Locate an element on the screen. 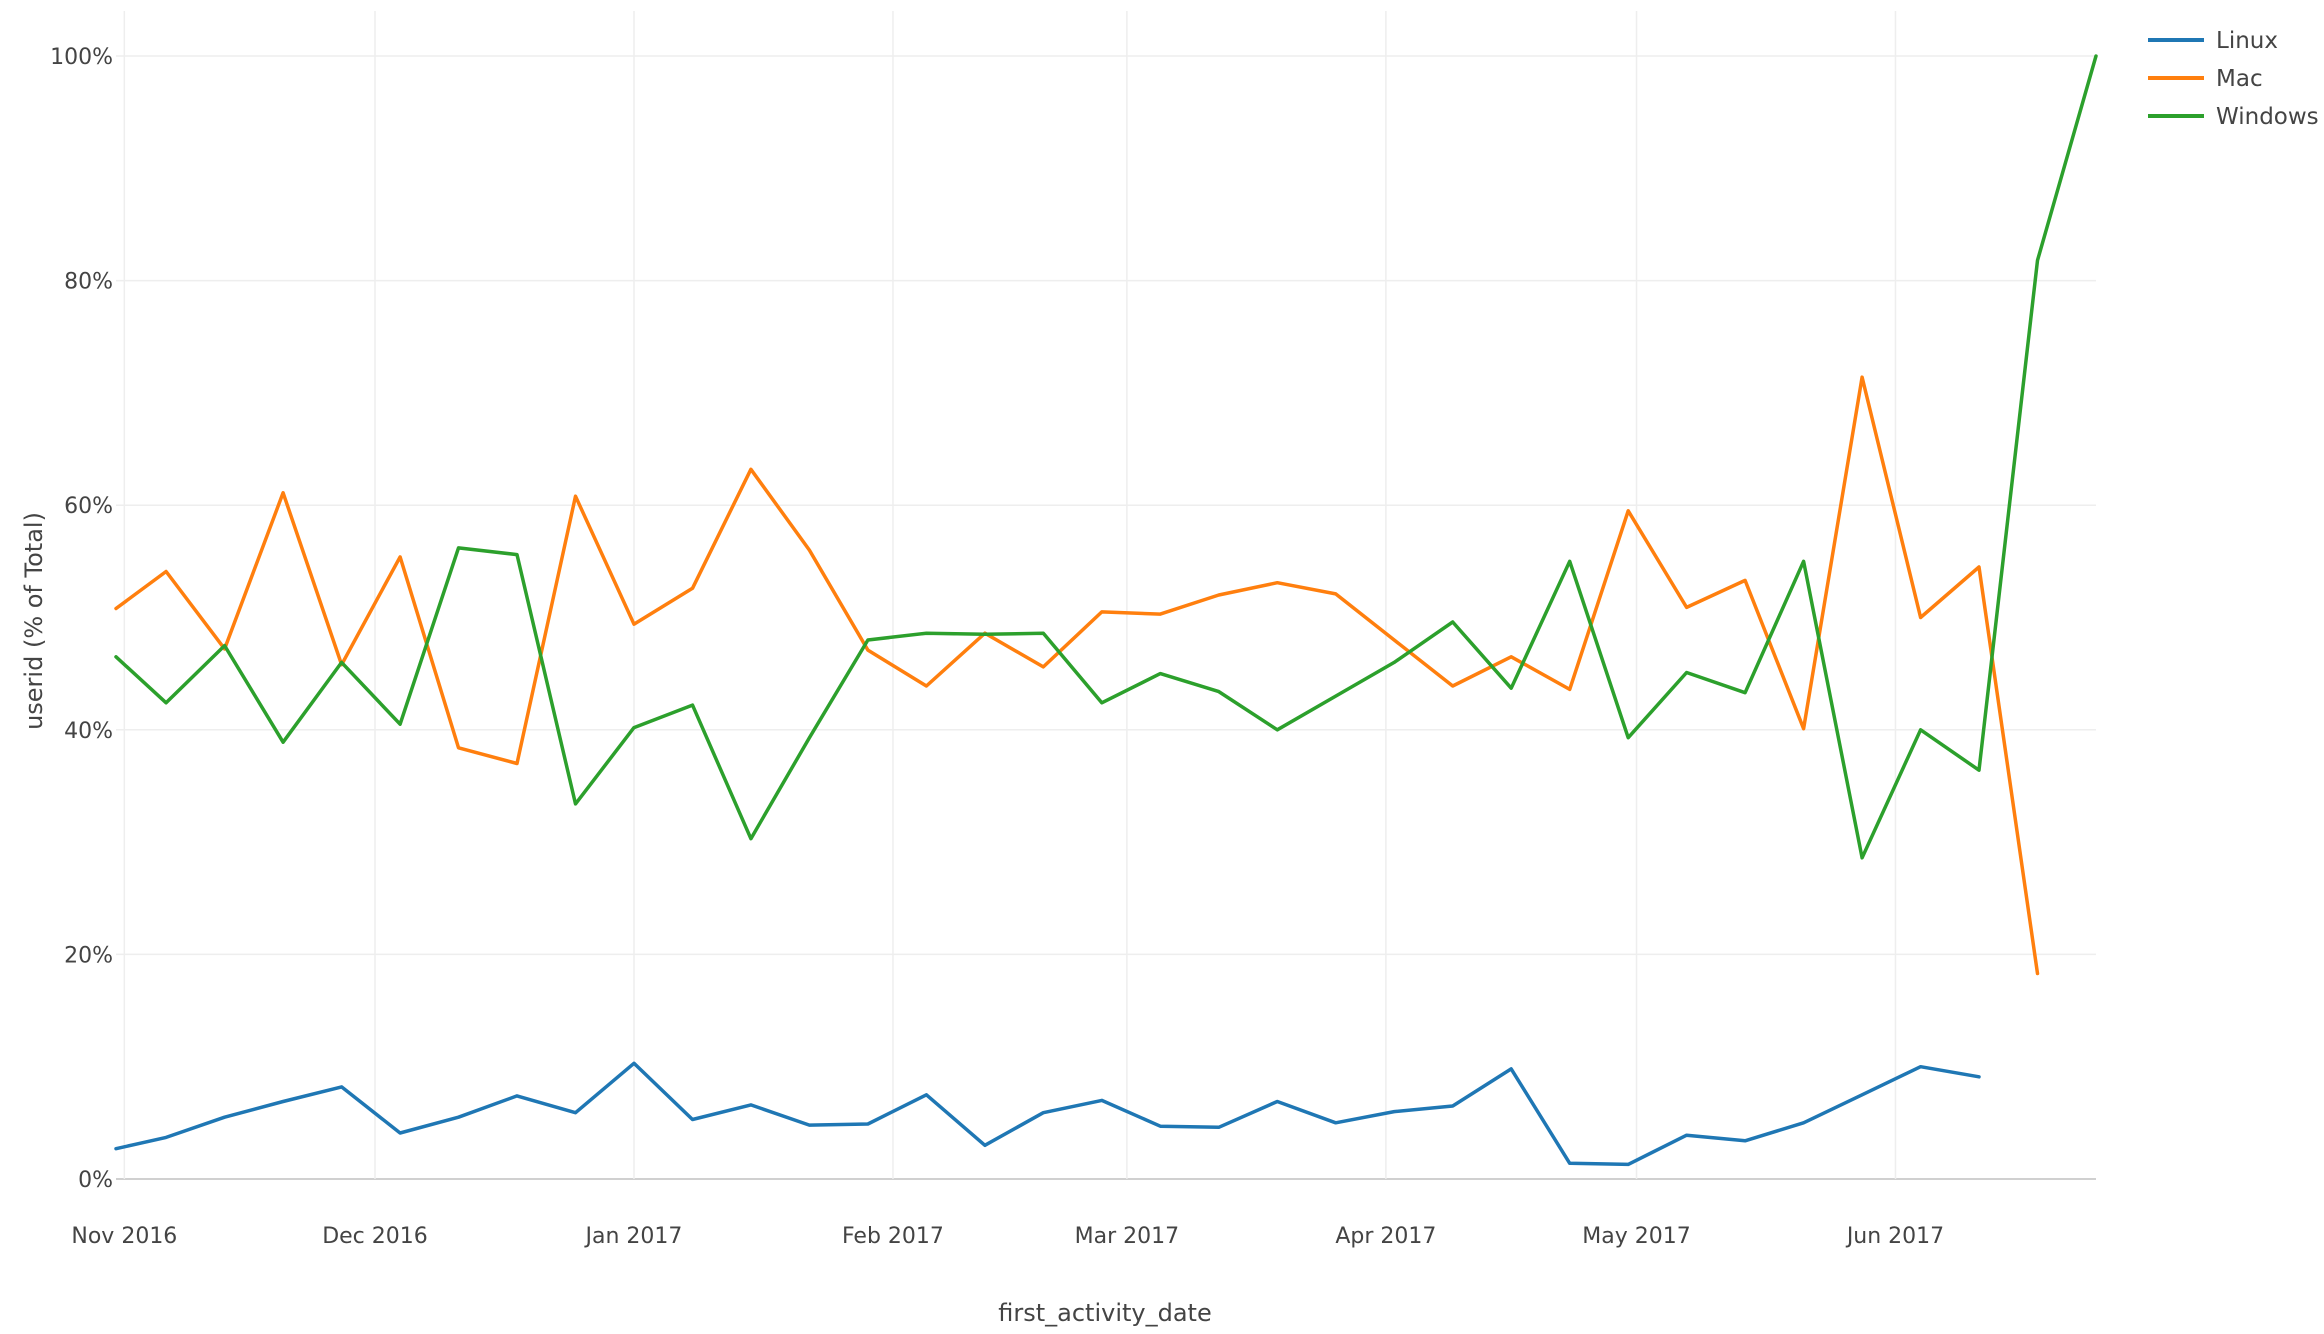 The width and height of the screenshot is (2324, 1334). y-tick-label: 40% is located at coordinates (88, 731).